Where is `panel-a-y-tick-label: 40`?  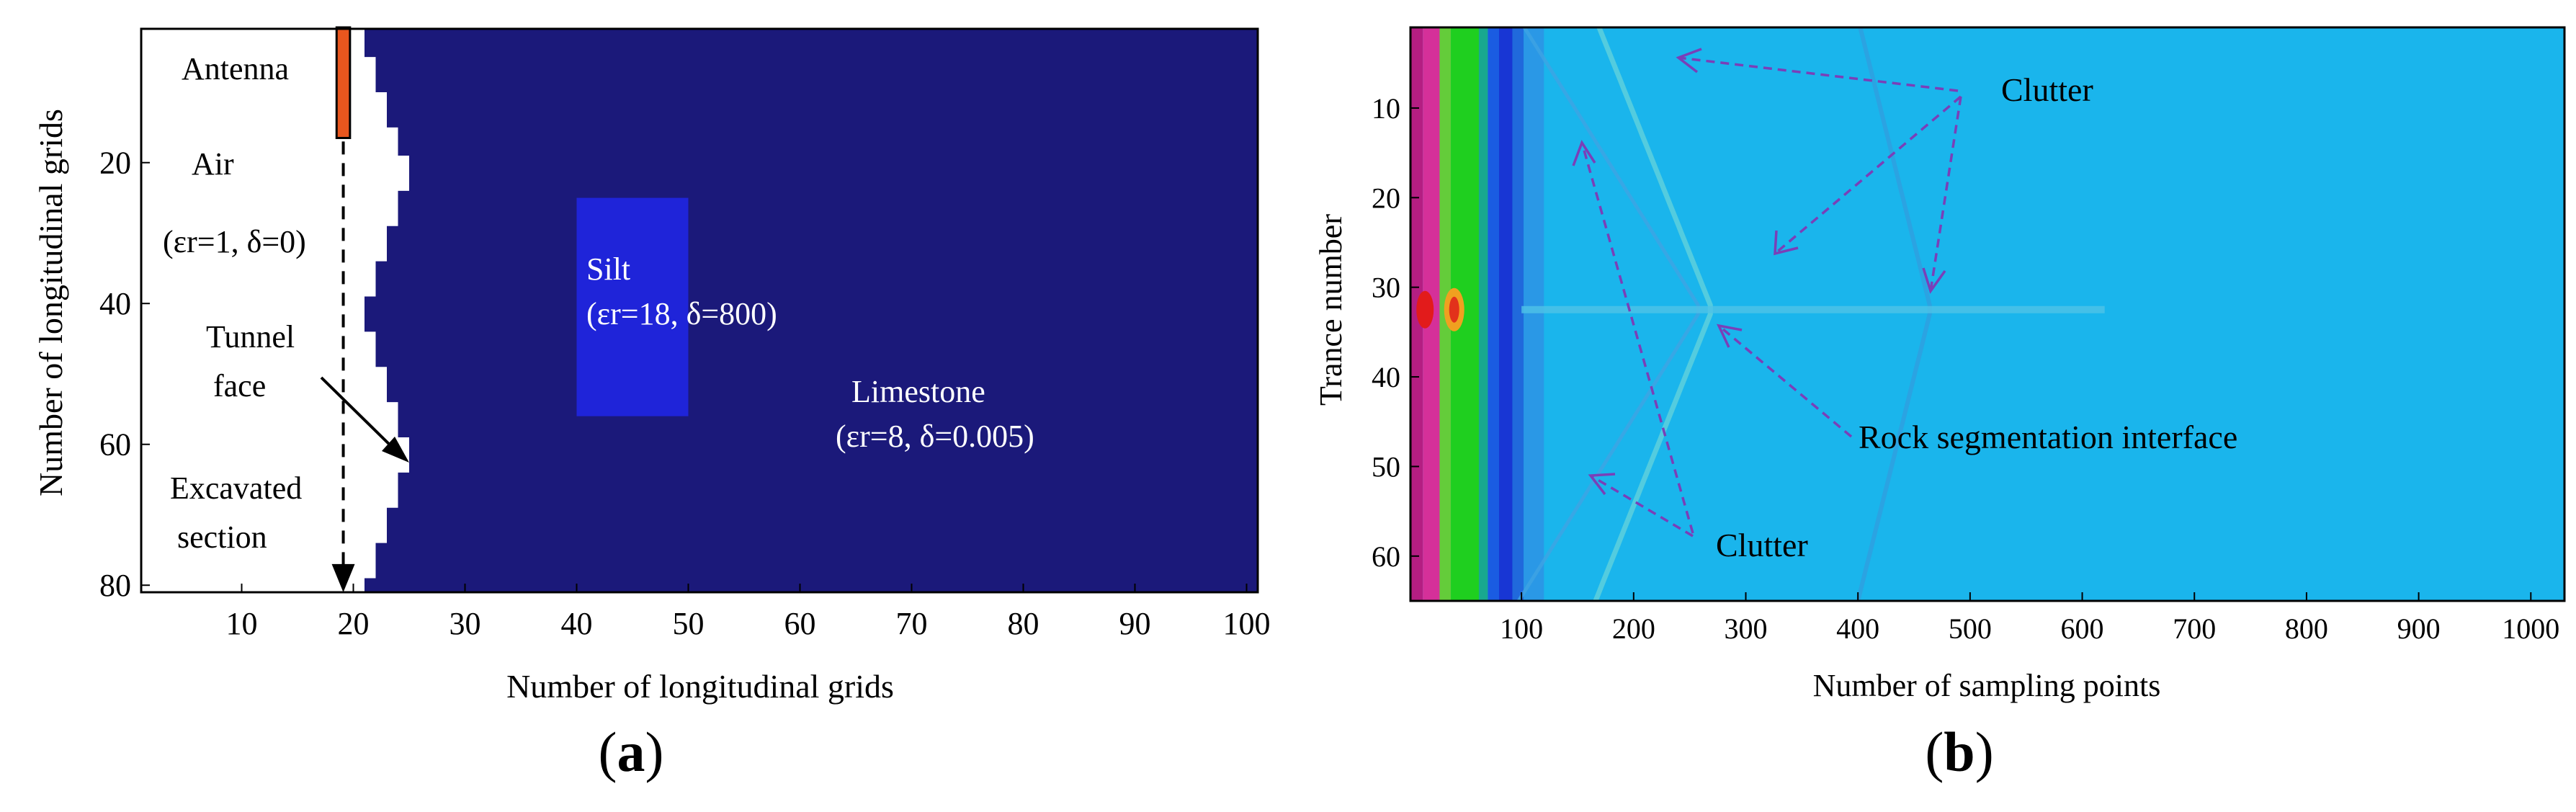
panel-a-y-tick-label: 40 is located at coordinates (115, 304).